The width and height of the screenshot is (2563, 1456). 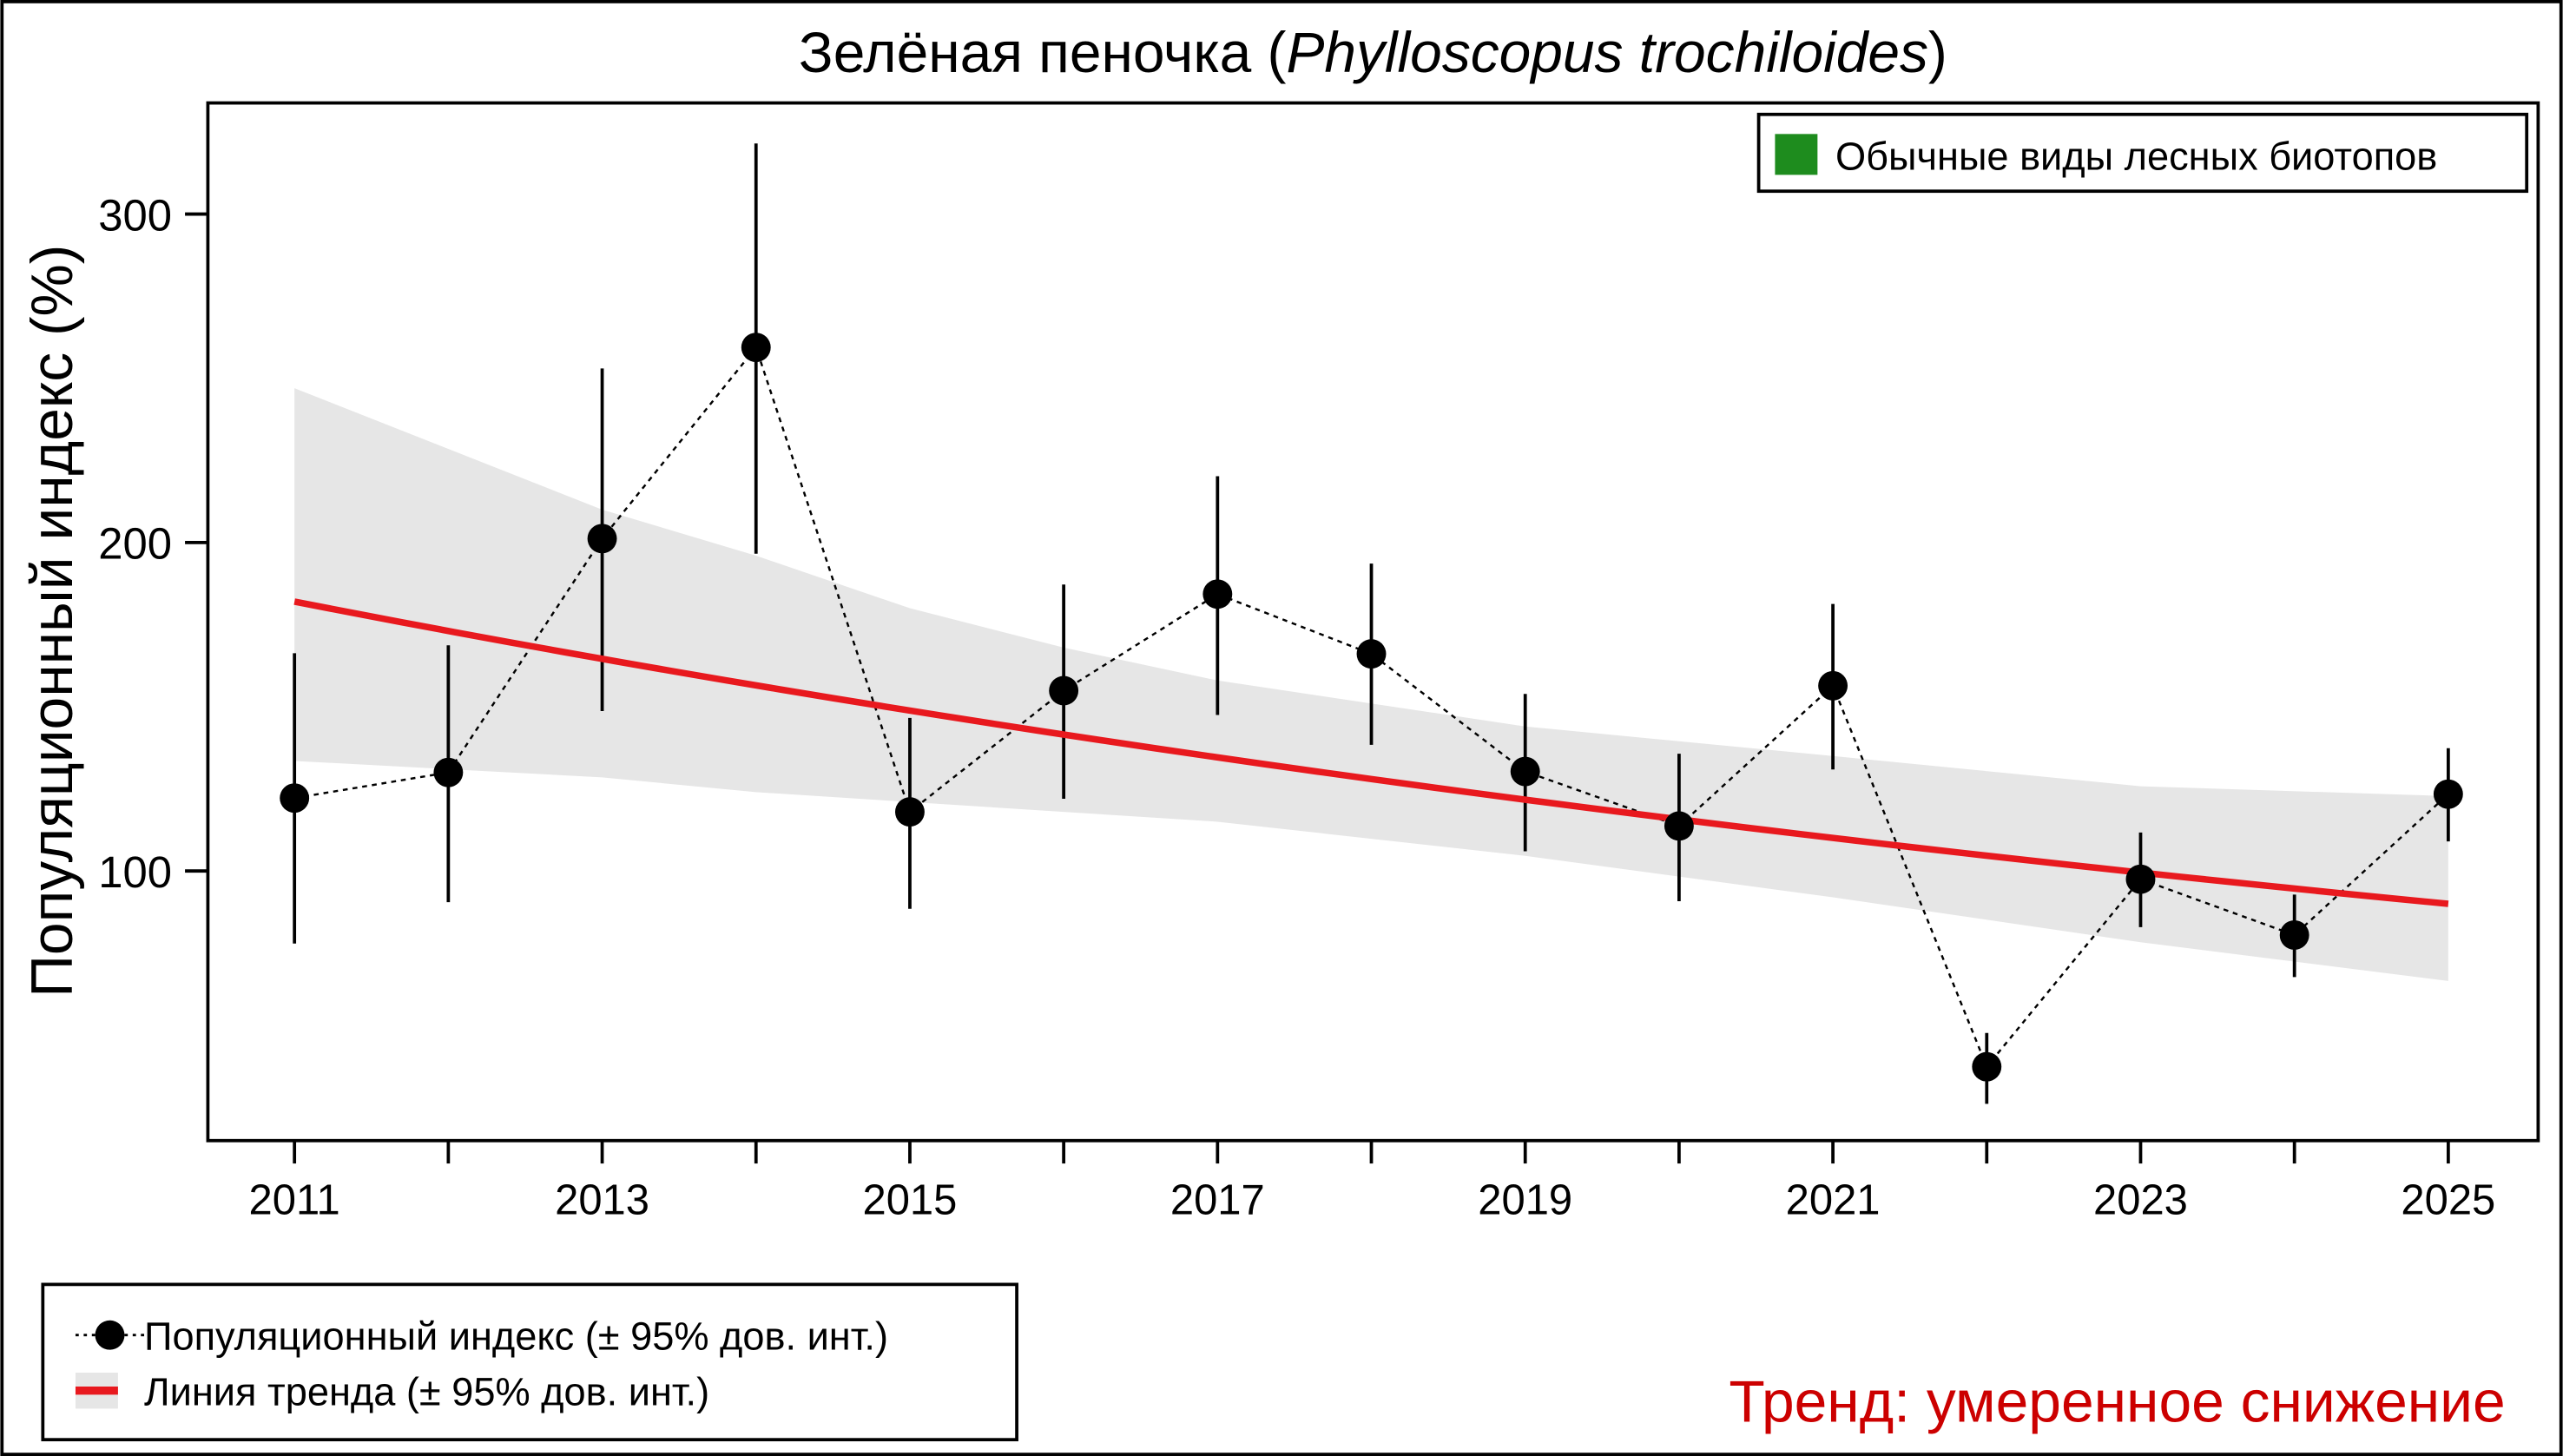 I want to click on y-tick-label-200: 200, so click(x=135, y=544).